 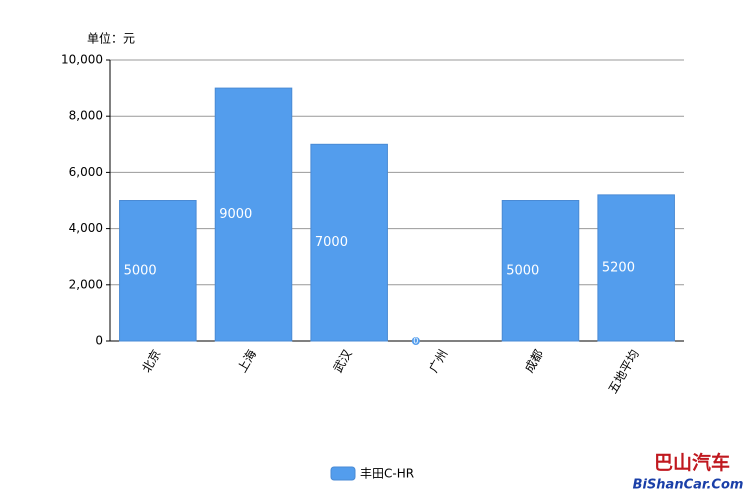 What do you see at coordinates (82, 60) in the screenshot?
I see `y-tick-label: 10,000` at bounding box center [82, 60].